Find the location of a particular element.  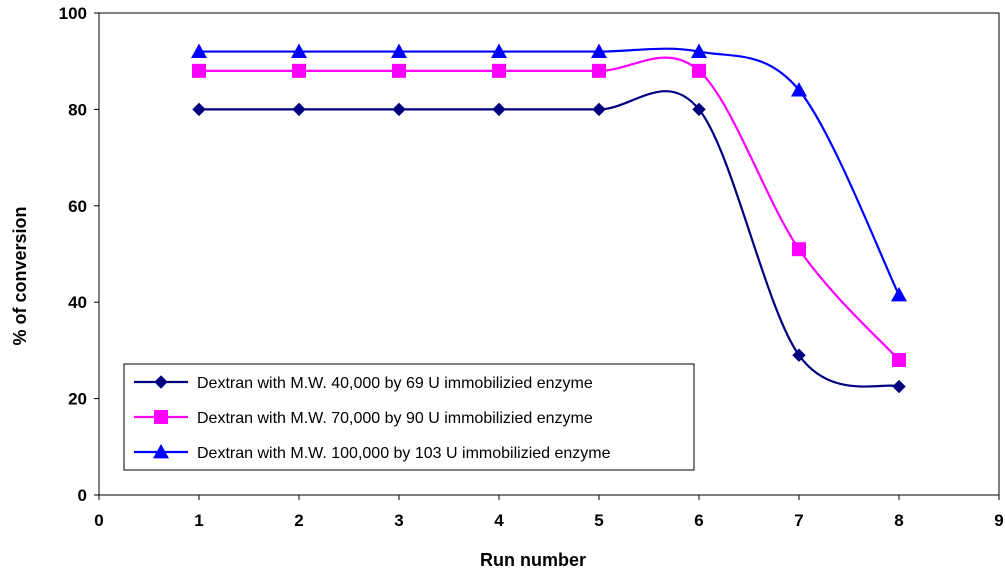

x-axis: 0 1 2 3 4 5 6 7 8 9 is located at coordinates (549, 512).